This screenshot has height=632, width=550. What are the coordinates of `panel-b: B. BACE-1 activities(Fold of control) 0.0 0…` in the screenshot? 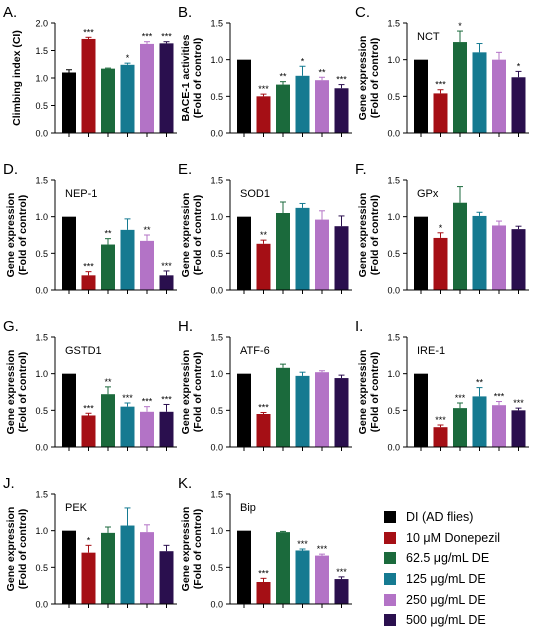 It's located at (265, 71).